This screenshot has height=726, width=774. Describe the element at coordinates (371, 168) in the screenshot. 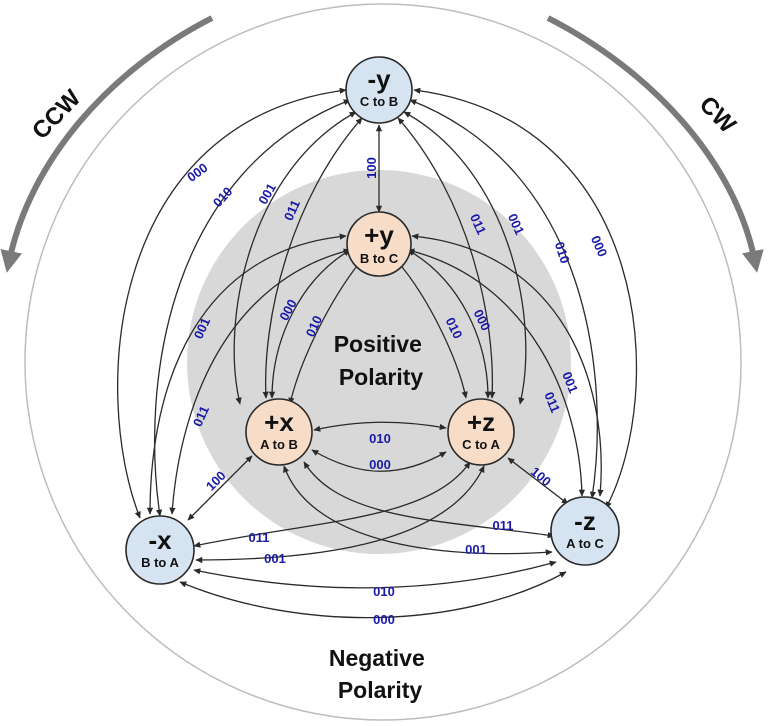

I see `code-neg-y-pos-y: 100` at that location.